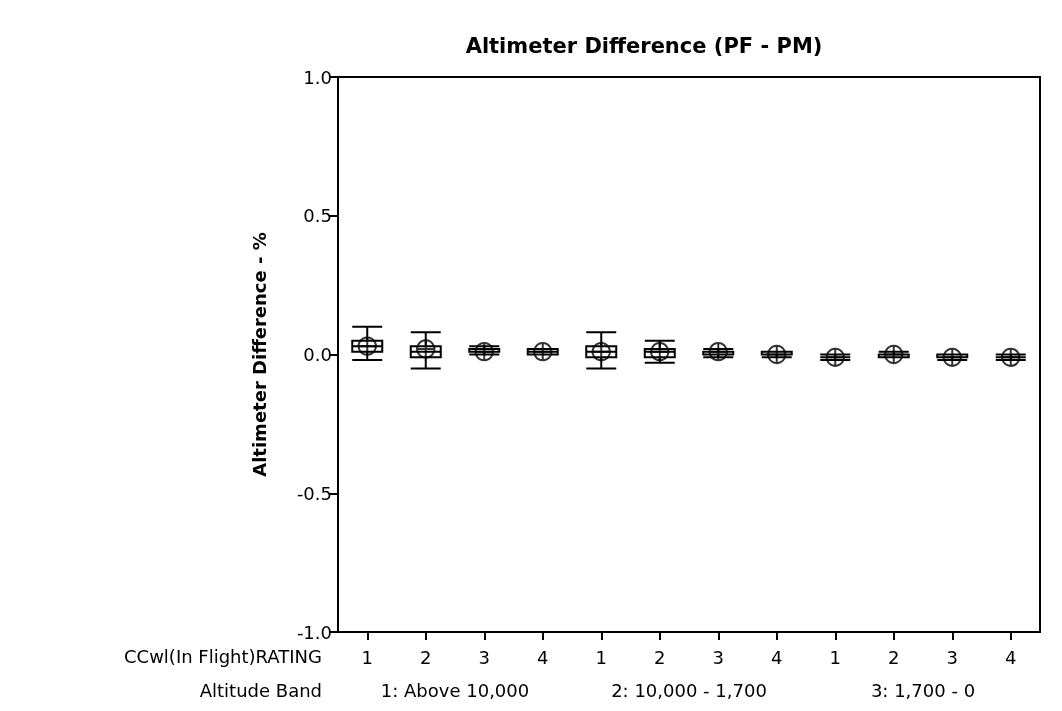  What do you see at coordinates (317, 354) in the screenshot?
I see `y-tick-label: 0.0` at bounding box center [317, 354].